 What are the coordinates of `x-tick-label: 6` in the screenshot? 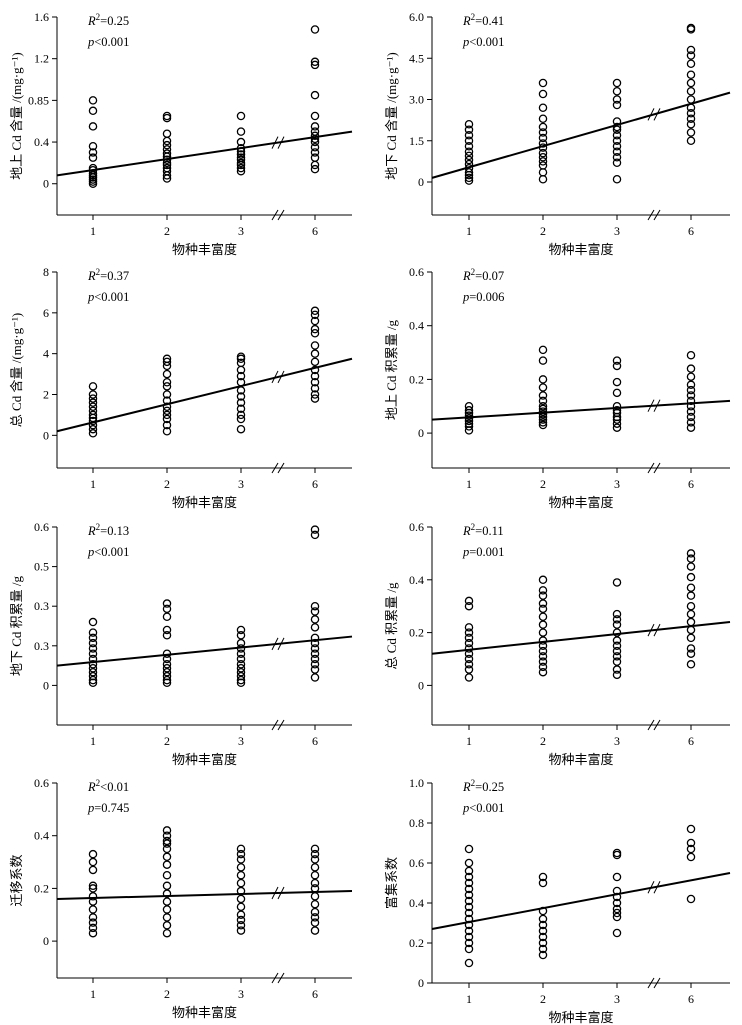 It's located at (315, 741).